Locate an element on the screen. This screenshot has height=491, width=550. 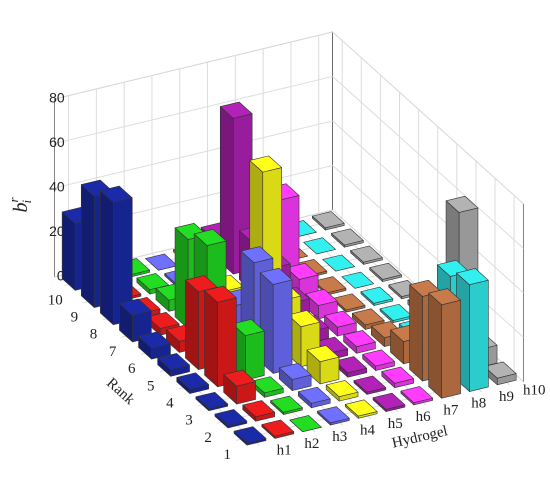
x-tick-label: h2 is located at coordinates (311, 444).